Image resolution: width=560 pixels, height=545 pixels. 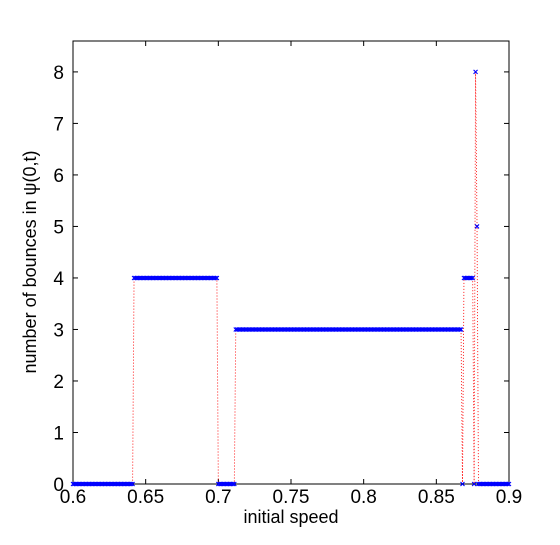 What do you see at coordinates (363, 497) in the screenshot?
I see `x-tick-label: 0.8` at bounding box center [363, 497].